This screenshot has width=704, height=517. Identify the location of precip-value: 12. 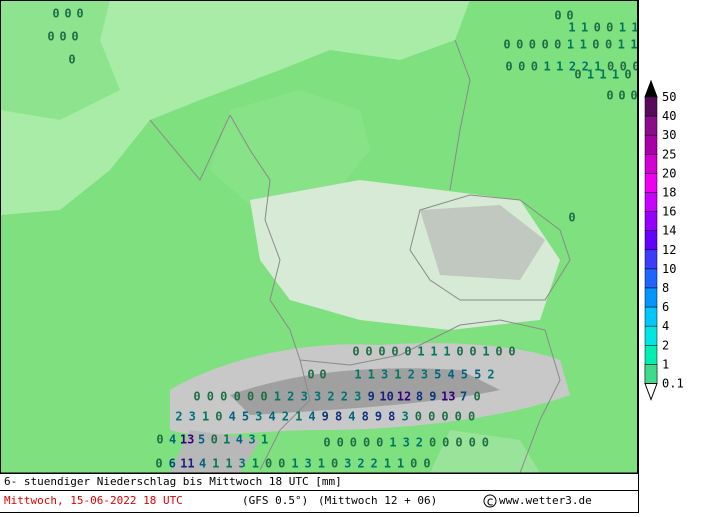
(404, 397).